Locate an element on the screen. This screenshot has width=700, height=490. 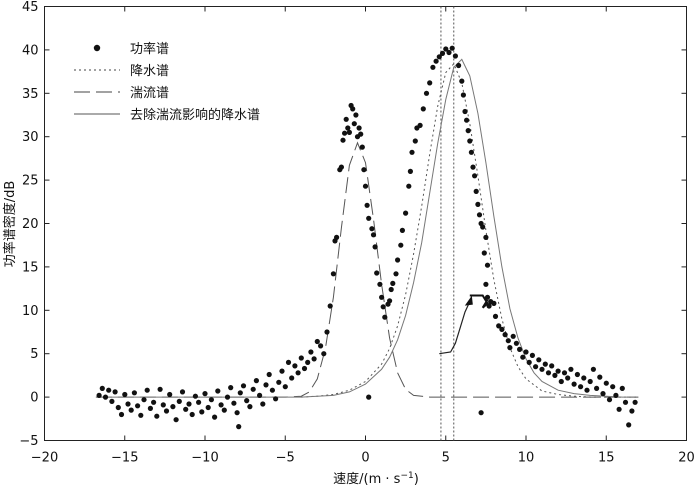
legend-label-turbulence: 湍流谱 is located at coordinates (149, 93).